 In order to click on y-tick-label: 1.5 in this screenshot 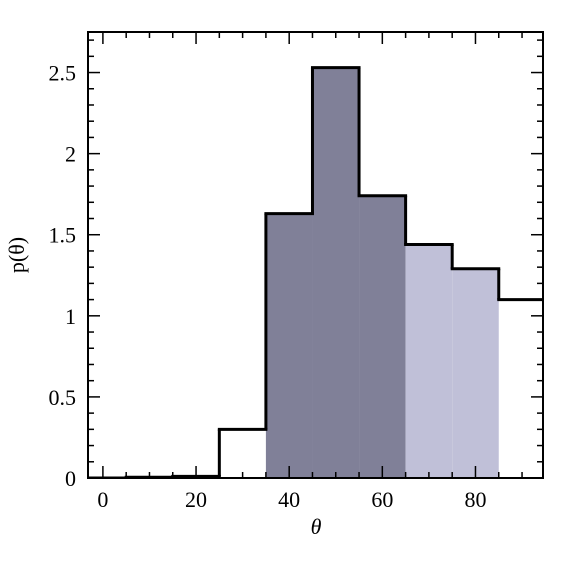, I will do `click(63, 235)`.